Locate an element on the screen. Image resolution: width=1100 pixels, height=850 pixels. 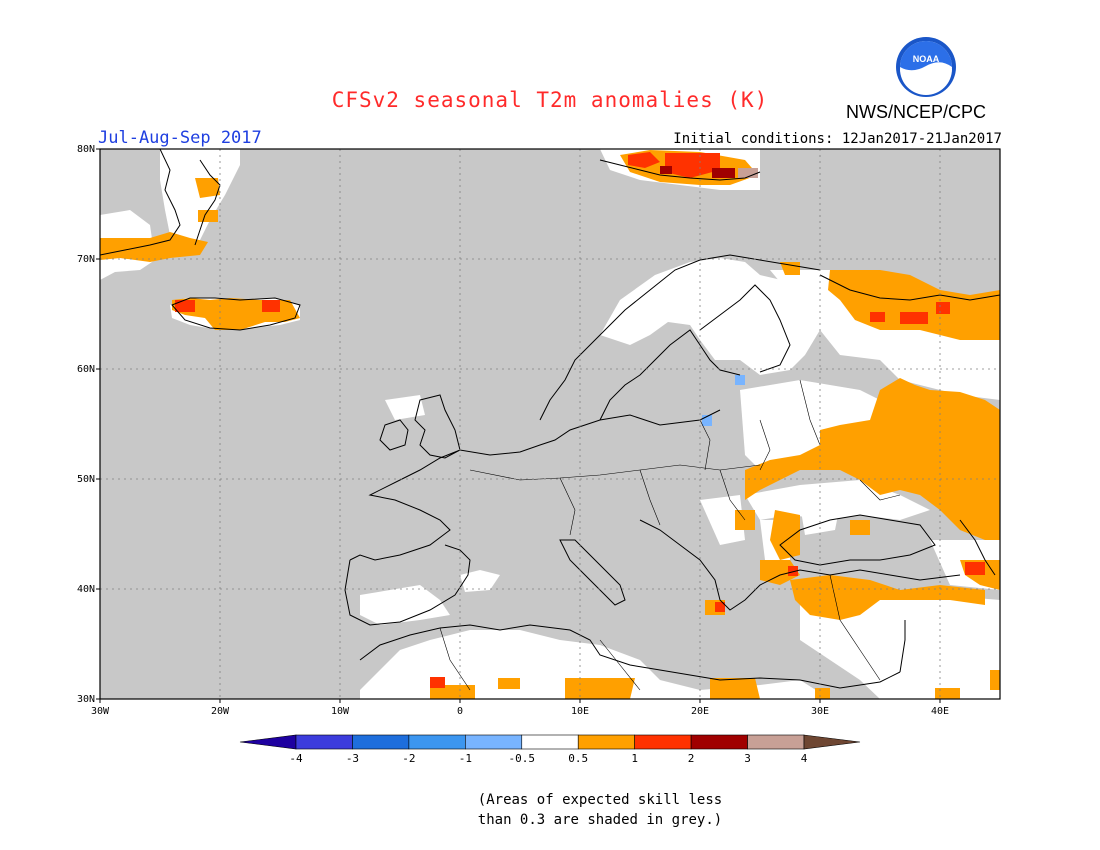
lat-tick-label: 40N is located at coordinates (86, 589).